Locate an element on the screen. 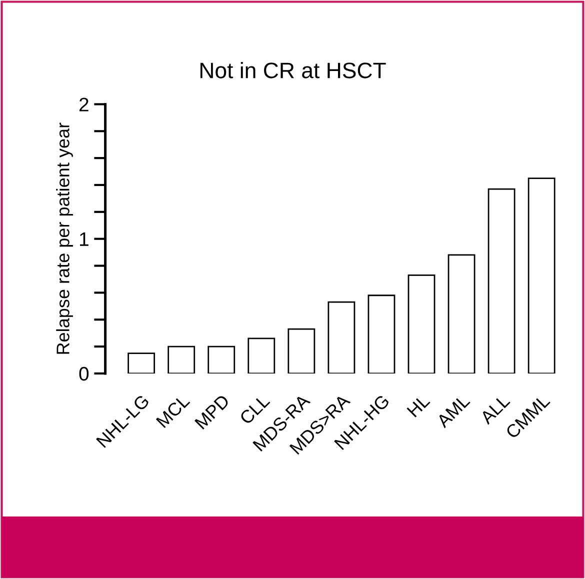 This screenshot has width=585, height=579. y-axis-title: Relapse rate per patient year is located at coordinates (64, 238).